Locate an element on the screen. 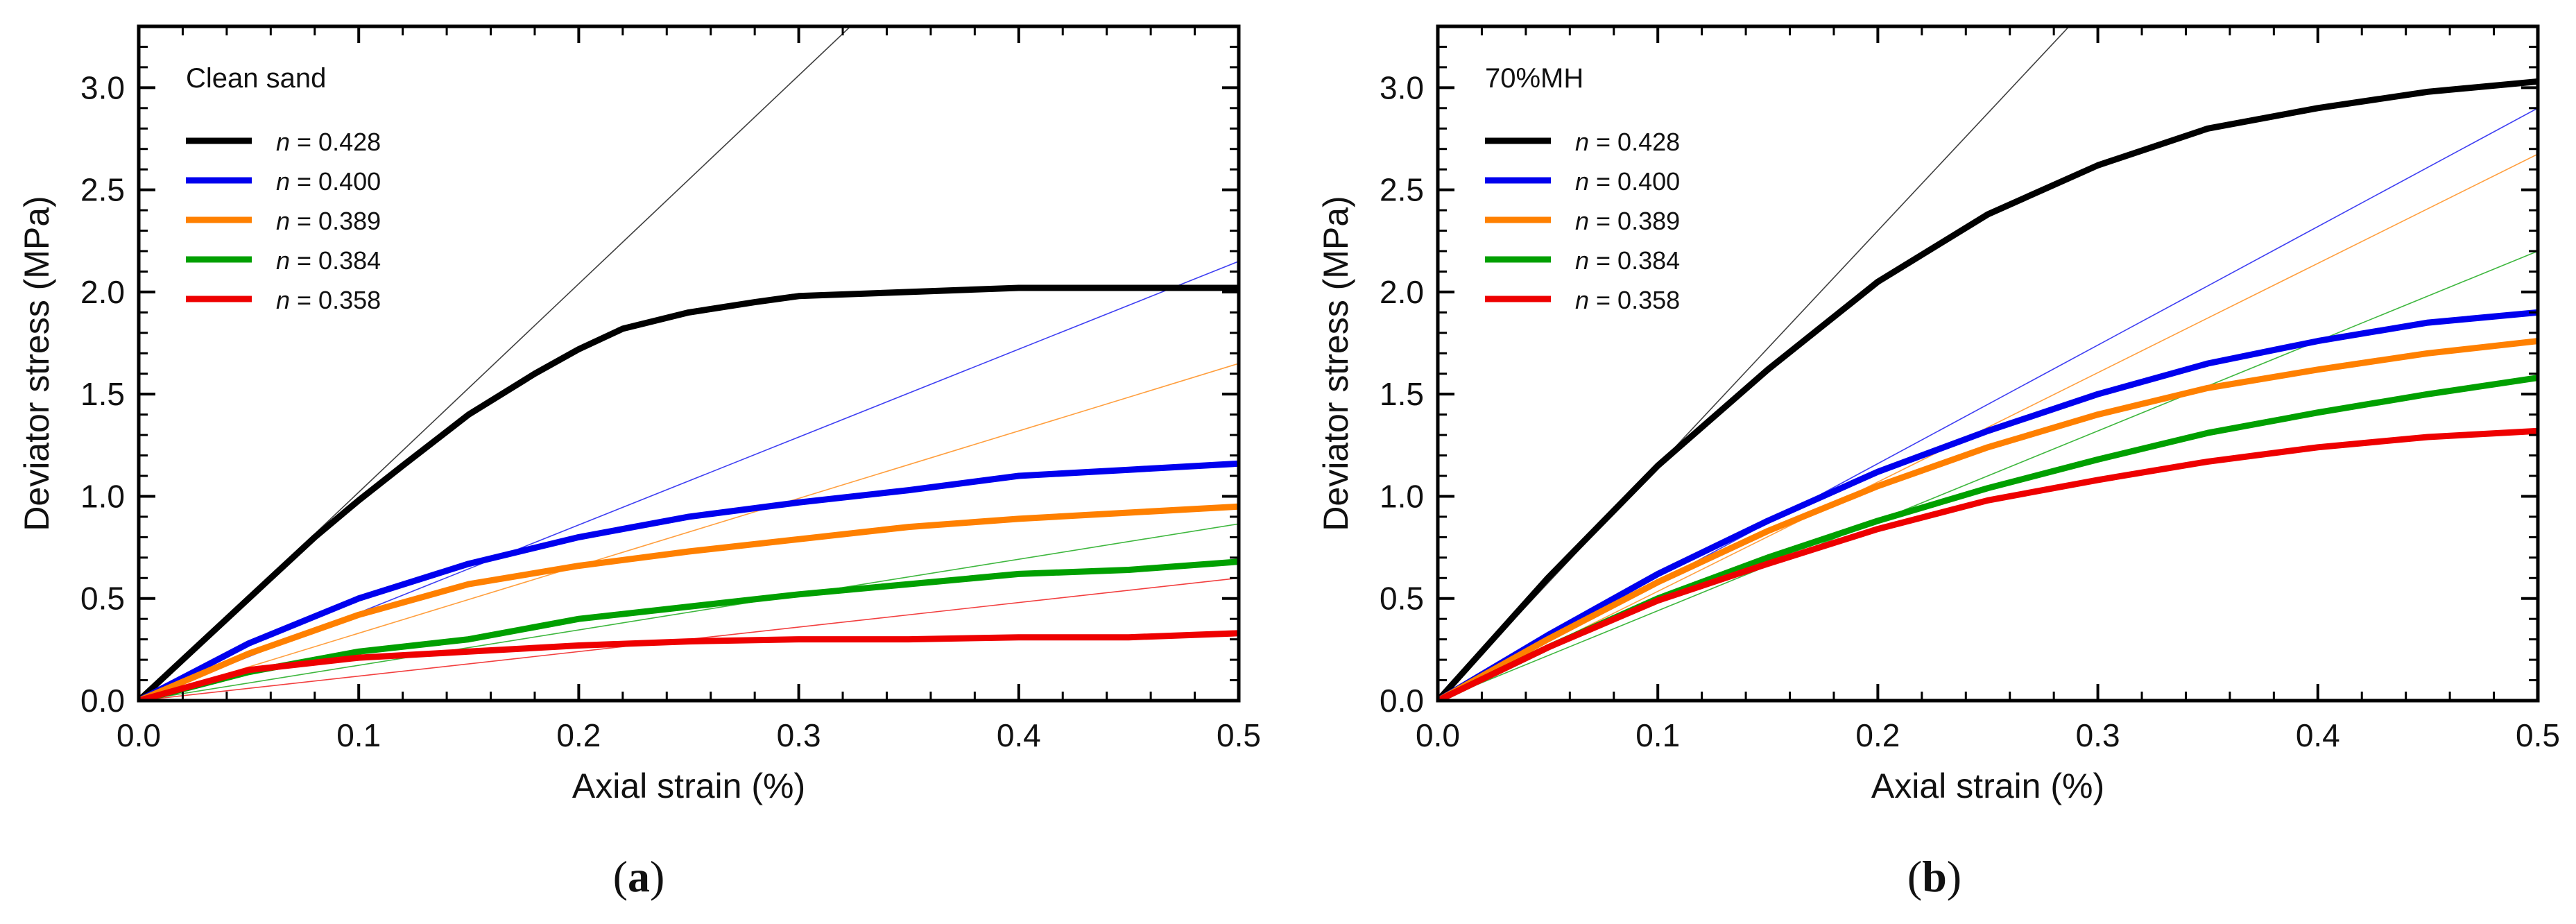  panel-label: (a) is located at coordinates (639, 876).